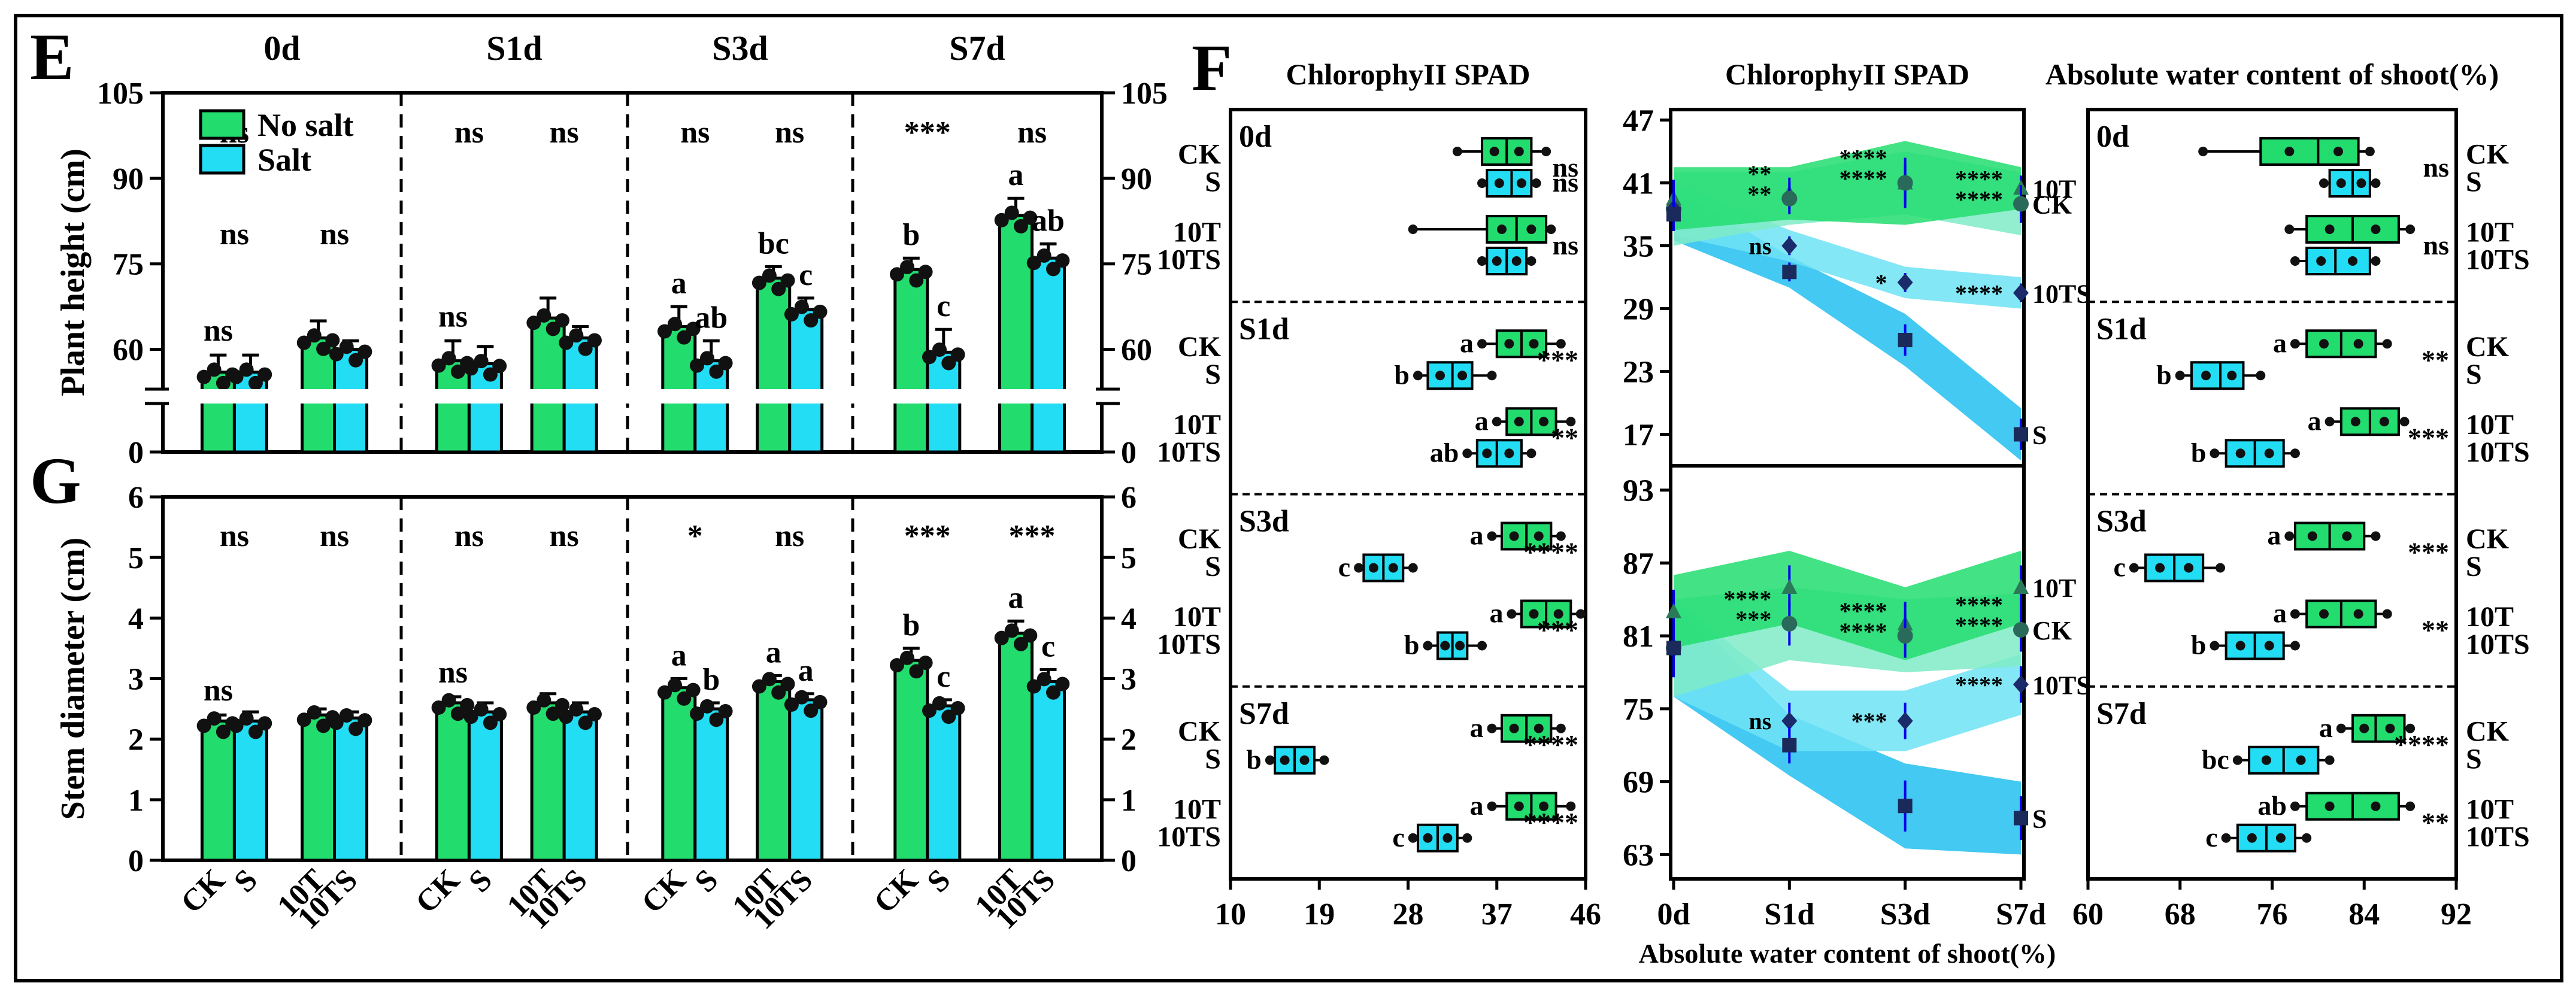  What do you see at coordinates (1638, 710) in the screenshot?
I see `y-tick-label: 75` at bounding box center [1638, 710].